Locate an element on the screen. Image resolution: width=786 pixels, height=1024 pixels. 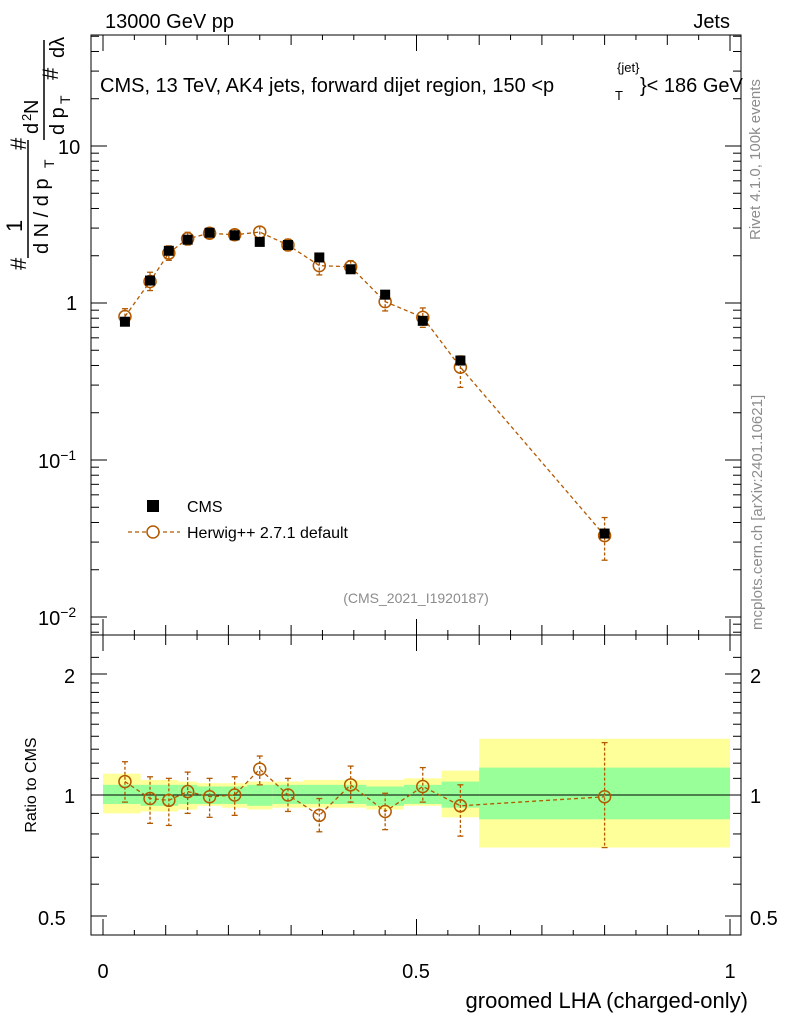
category-label: Jets is located at coordinates (711, 22).